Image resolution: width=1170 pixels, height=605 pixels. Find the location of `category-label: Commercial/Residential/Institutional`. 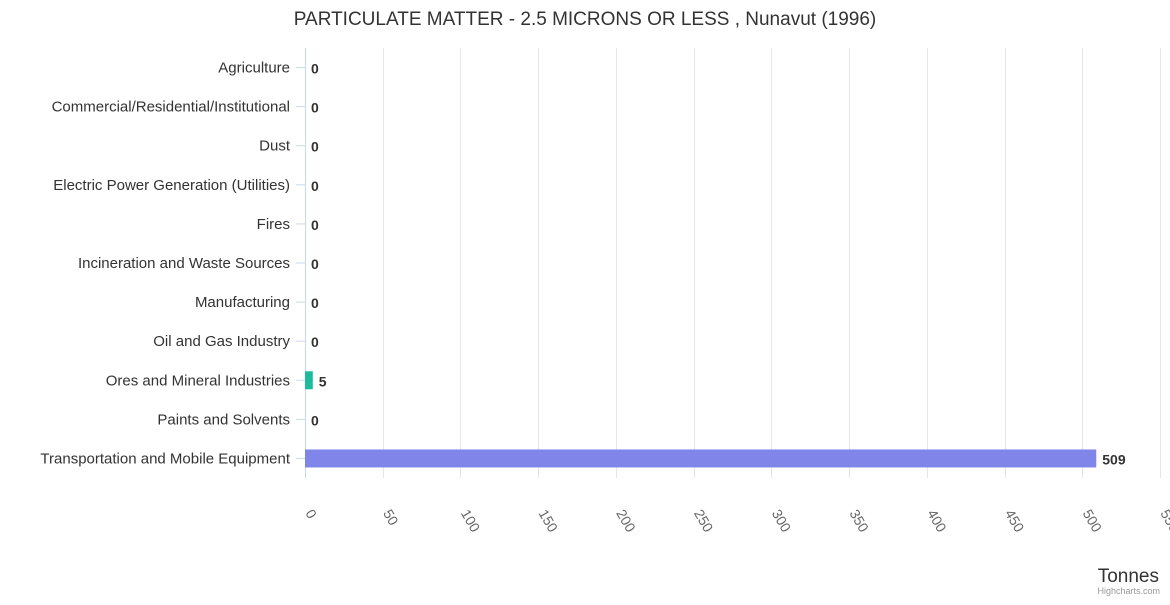

category-label: Commercial/Residential/Institutional is located at coordinates (171, 107).